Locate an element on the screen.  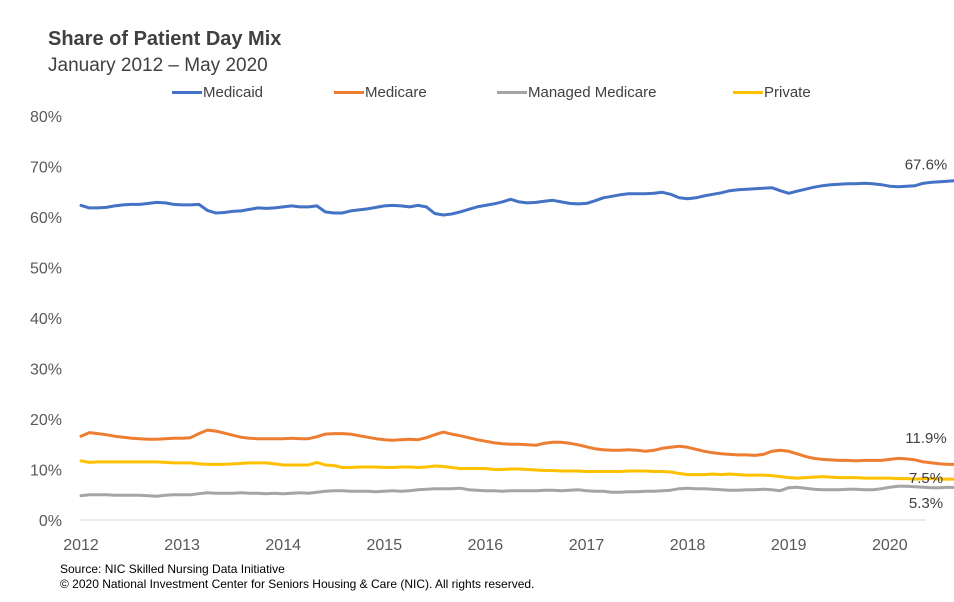
x-tick-label: 2016 is located at coordinates (486, 545).